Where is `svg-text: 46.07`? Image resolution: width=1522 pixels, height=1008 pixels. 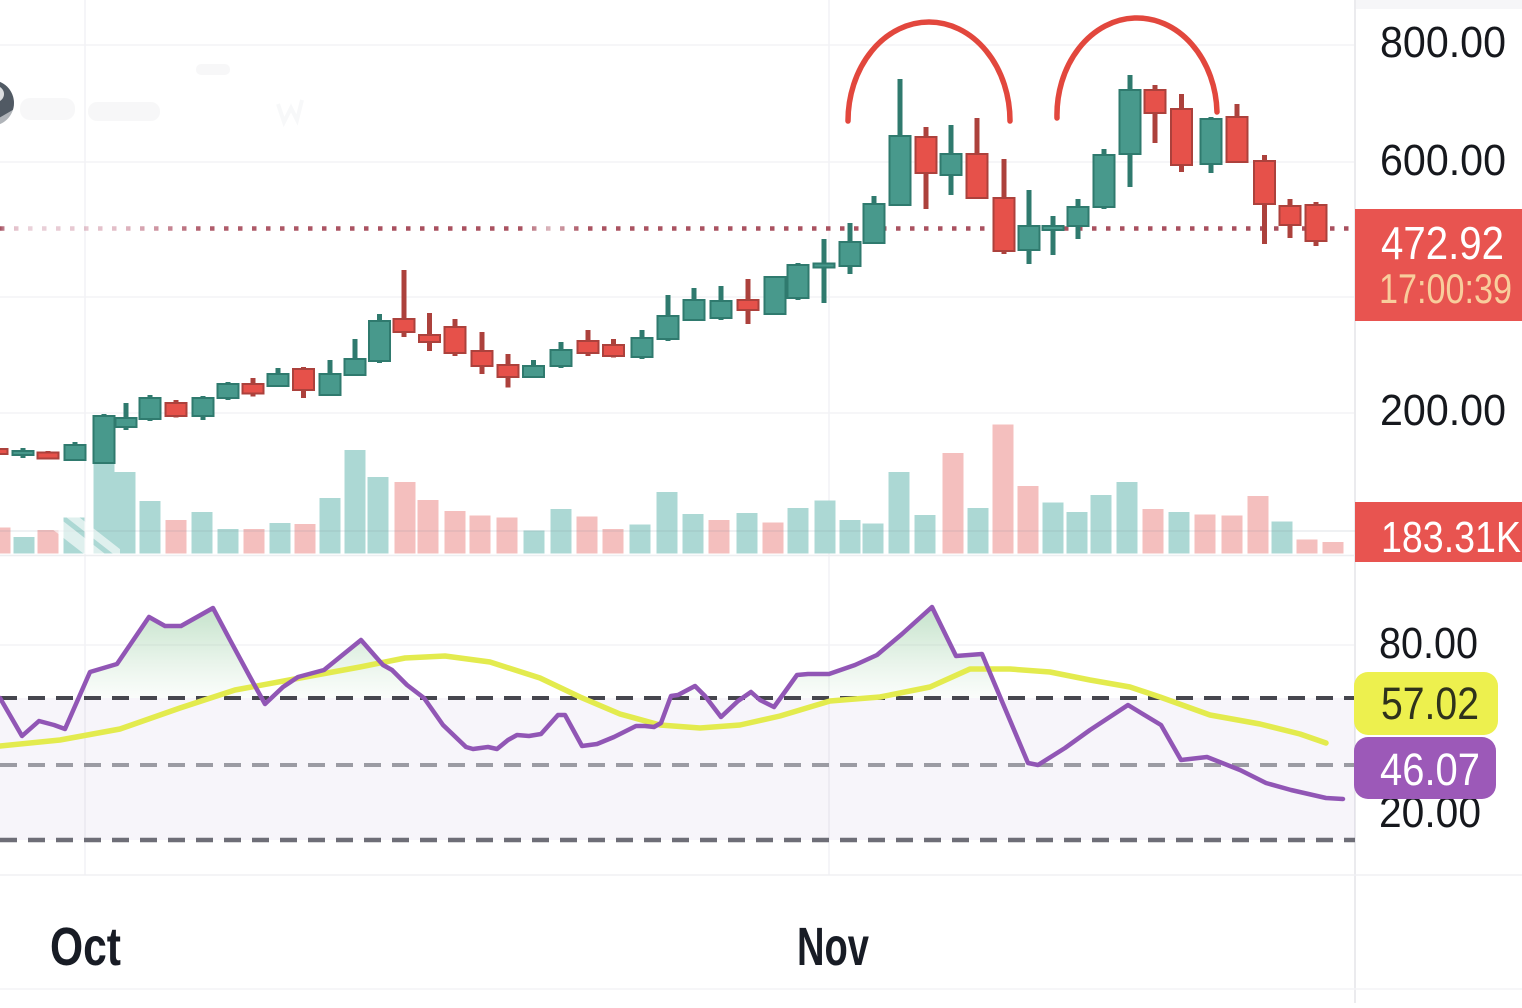 svg-text: 46.07 is located at coordinates (1430, 769).